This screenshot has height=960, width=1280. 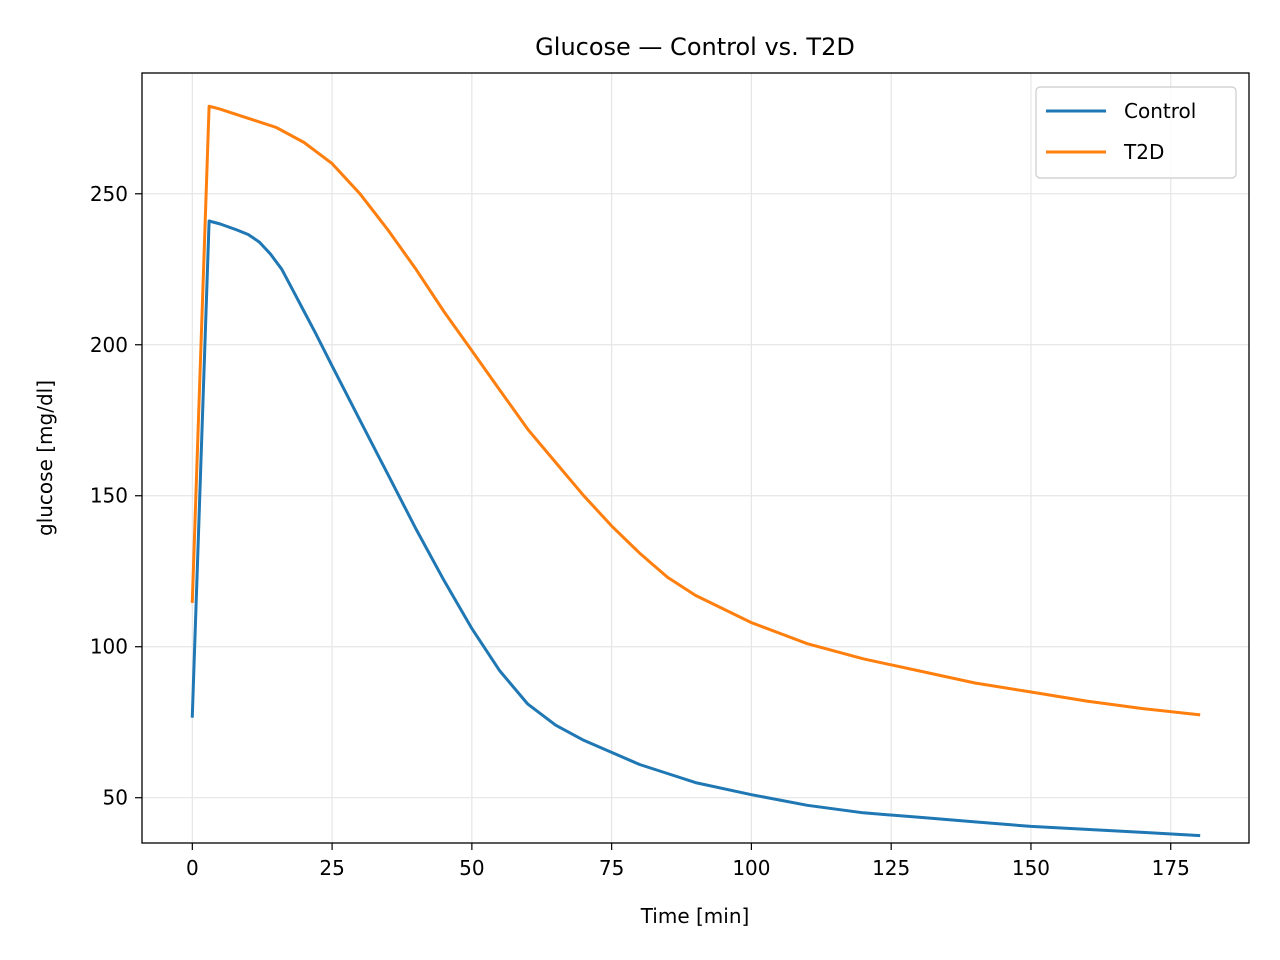 I want to click on x-tick-label: 50, so click(x=471, y=868).